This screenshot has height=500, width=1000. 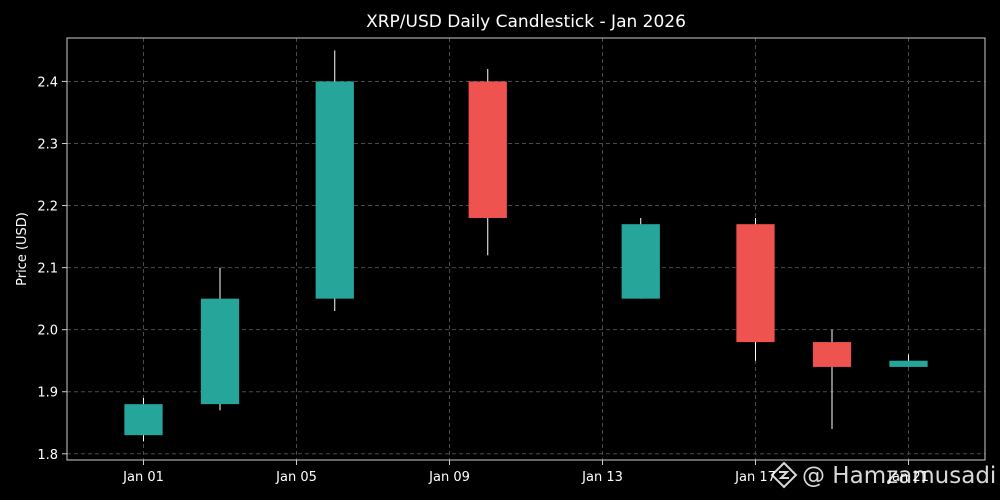 I want to click on x-tick-label: Jan 21, so click(x=908, y=477).